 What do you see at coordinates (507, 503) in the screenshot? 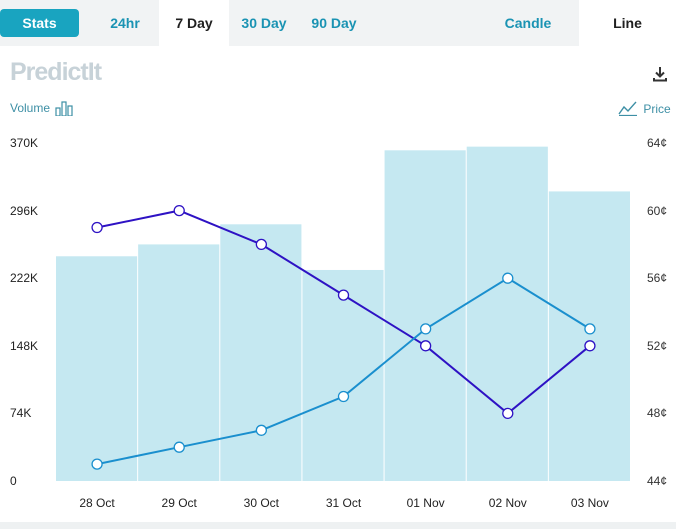
I see `x-axis-tick-label: 02 Nov` at bounding box center [507, 503].